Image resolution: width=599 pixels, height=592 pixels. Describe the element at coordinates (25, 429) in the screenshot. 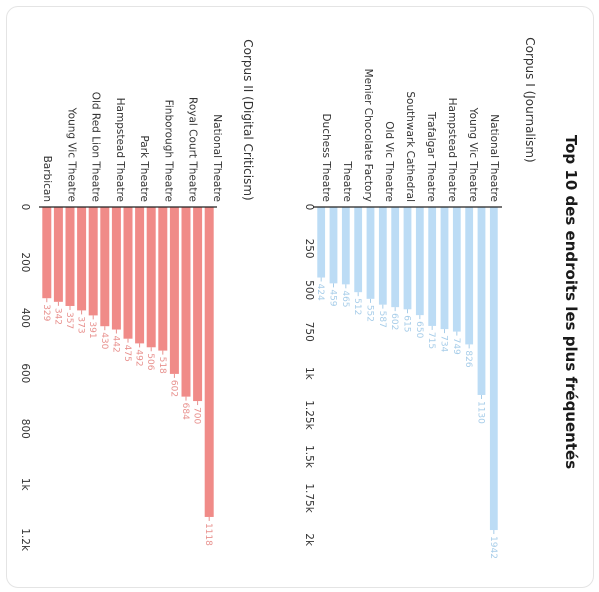

I see `axis-tick-label: 800` at that location.